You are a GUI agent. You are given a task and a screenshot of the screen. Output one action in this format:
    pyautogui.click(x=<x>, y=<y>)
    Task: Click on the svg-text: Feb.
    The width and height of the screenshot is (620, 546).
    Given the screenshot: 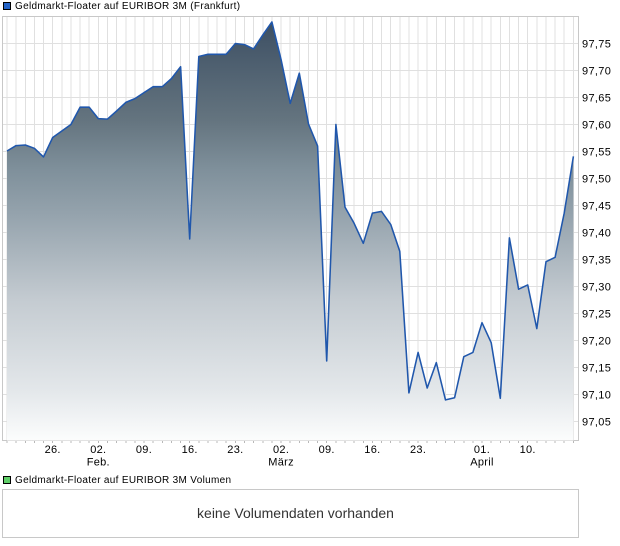 What is the action you would take?
    pyautogui.click(x=98, y=463)
    